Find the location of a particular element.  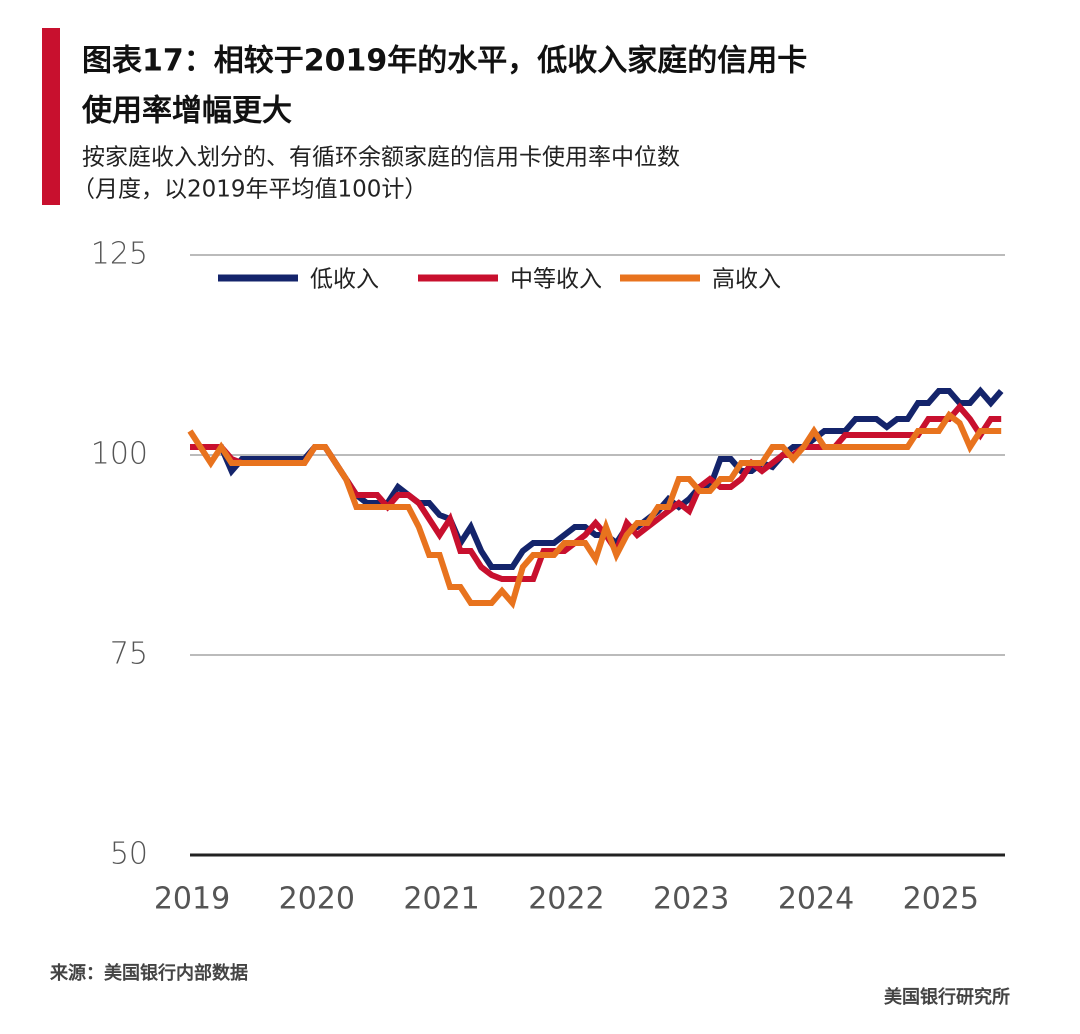

y-tick-label: 125 is located at coordinates (119, 254).